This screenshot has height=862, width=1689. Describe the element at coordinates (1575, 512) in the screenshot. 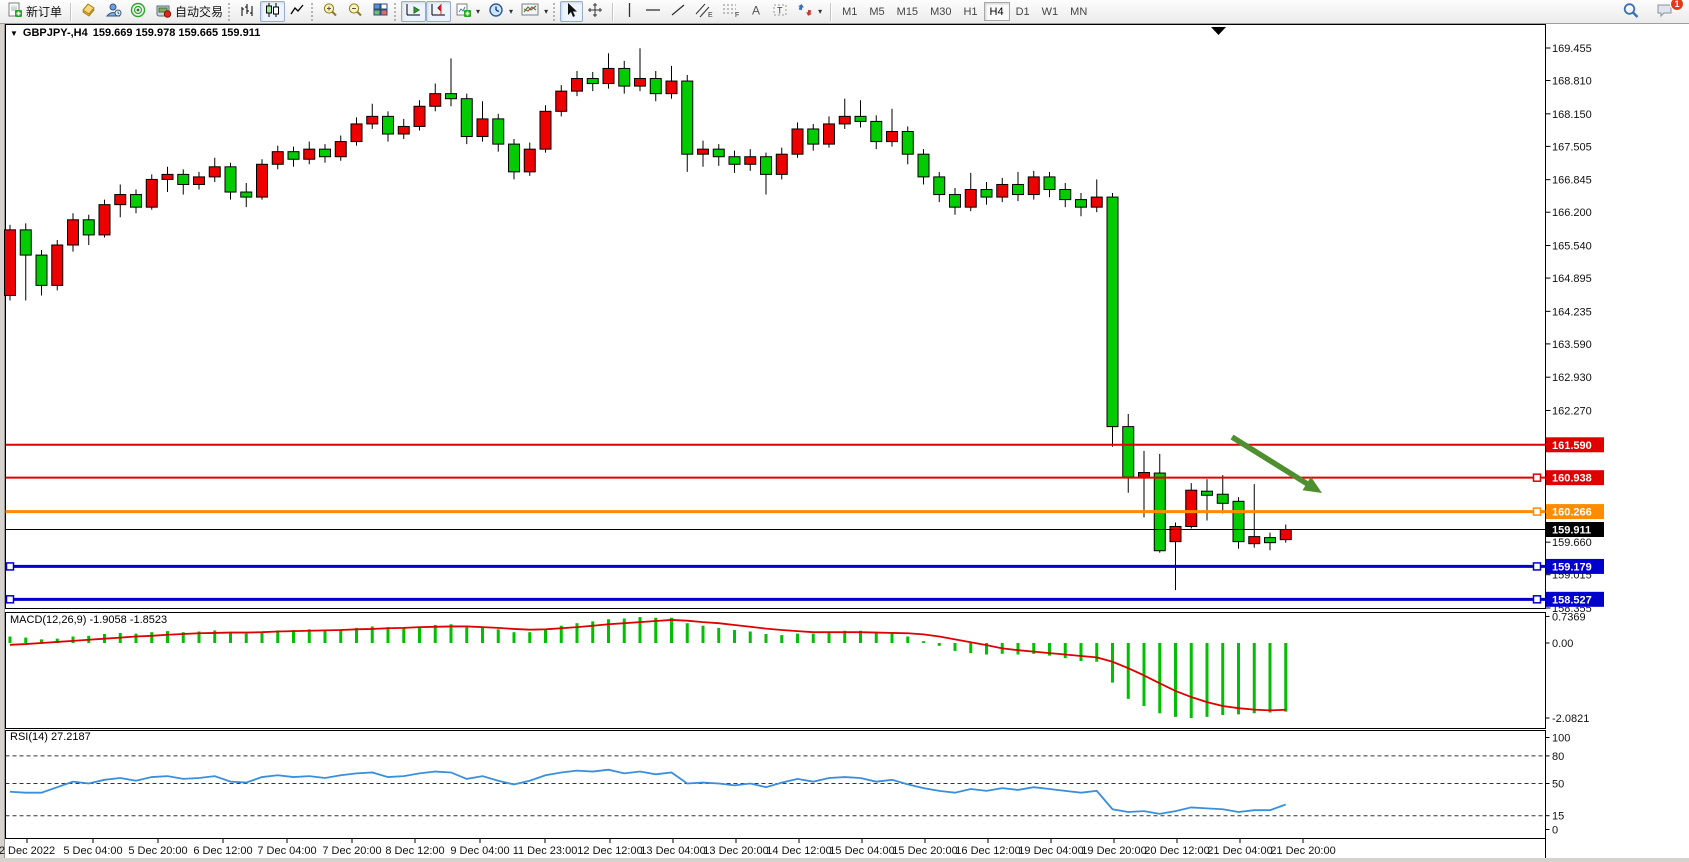

I see `price-line-label` at that location.